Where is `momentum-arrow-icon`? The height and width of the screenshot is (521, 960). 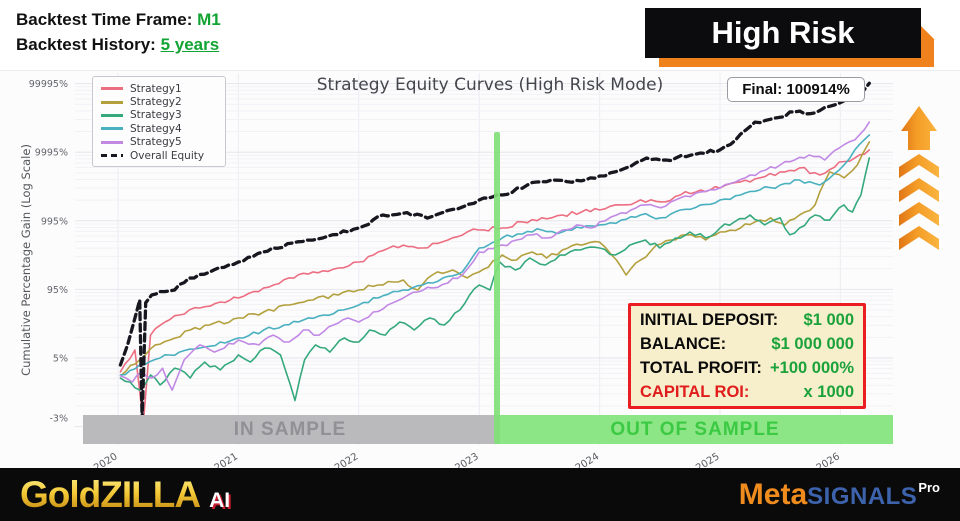
momentum-arrow-icon is located at coordinates (919, 178).